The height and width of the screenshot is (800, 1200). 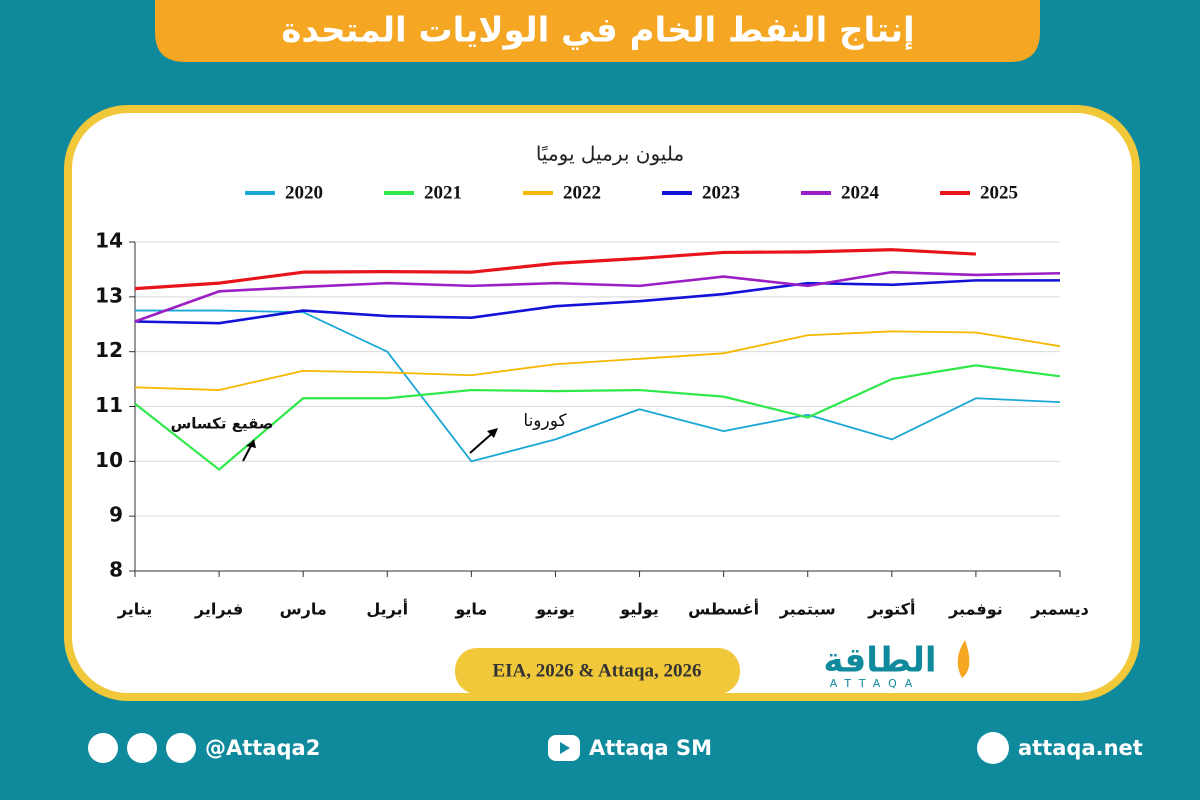 I want to click on x-tick-label: يناير, so click(x=135, y=609).